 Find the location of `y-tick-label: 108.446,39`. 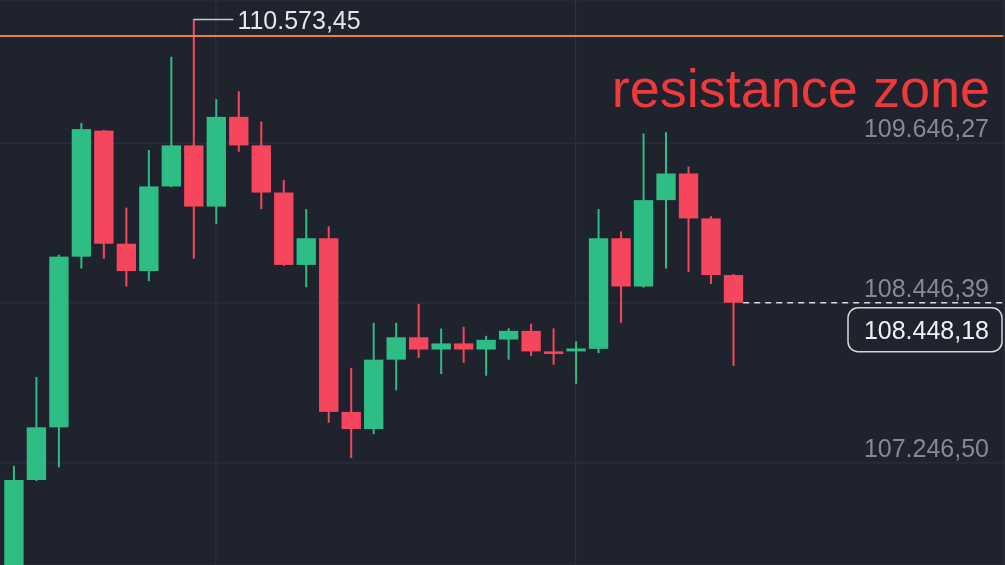

y-tick-label: 108.446,39 is located at coordinates (926, 287).